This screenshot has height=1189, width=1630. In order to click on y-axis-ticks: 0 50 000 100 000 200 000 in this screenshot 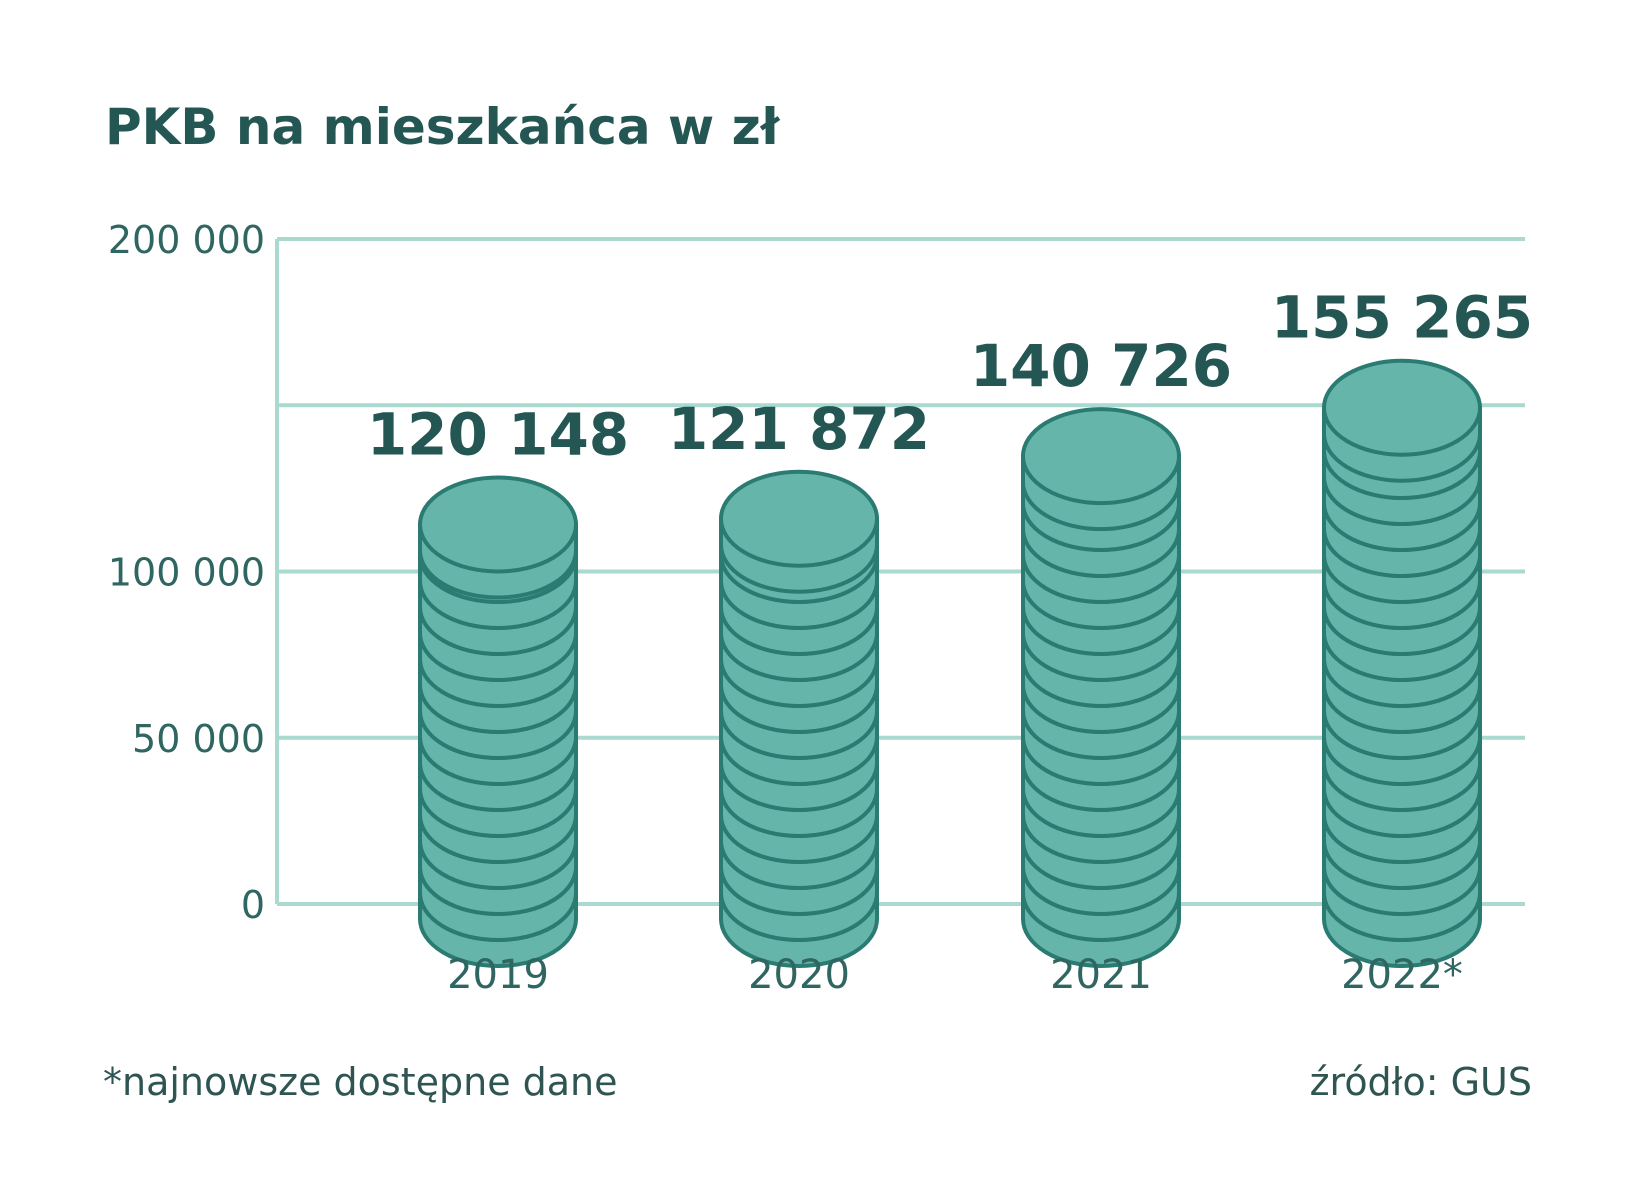, I will do `click(186, 572)`.